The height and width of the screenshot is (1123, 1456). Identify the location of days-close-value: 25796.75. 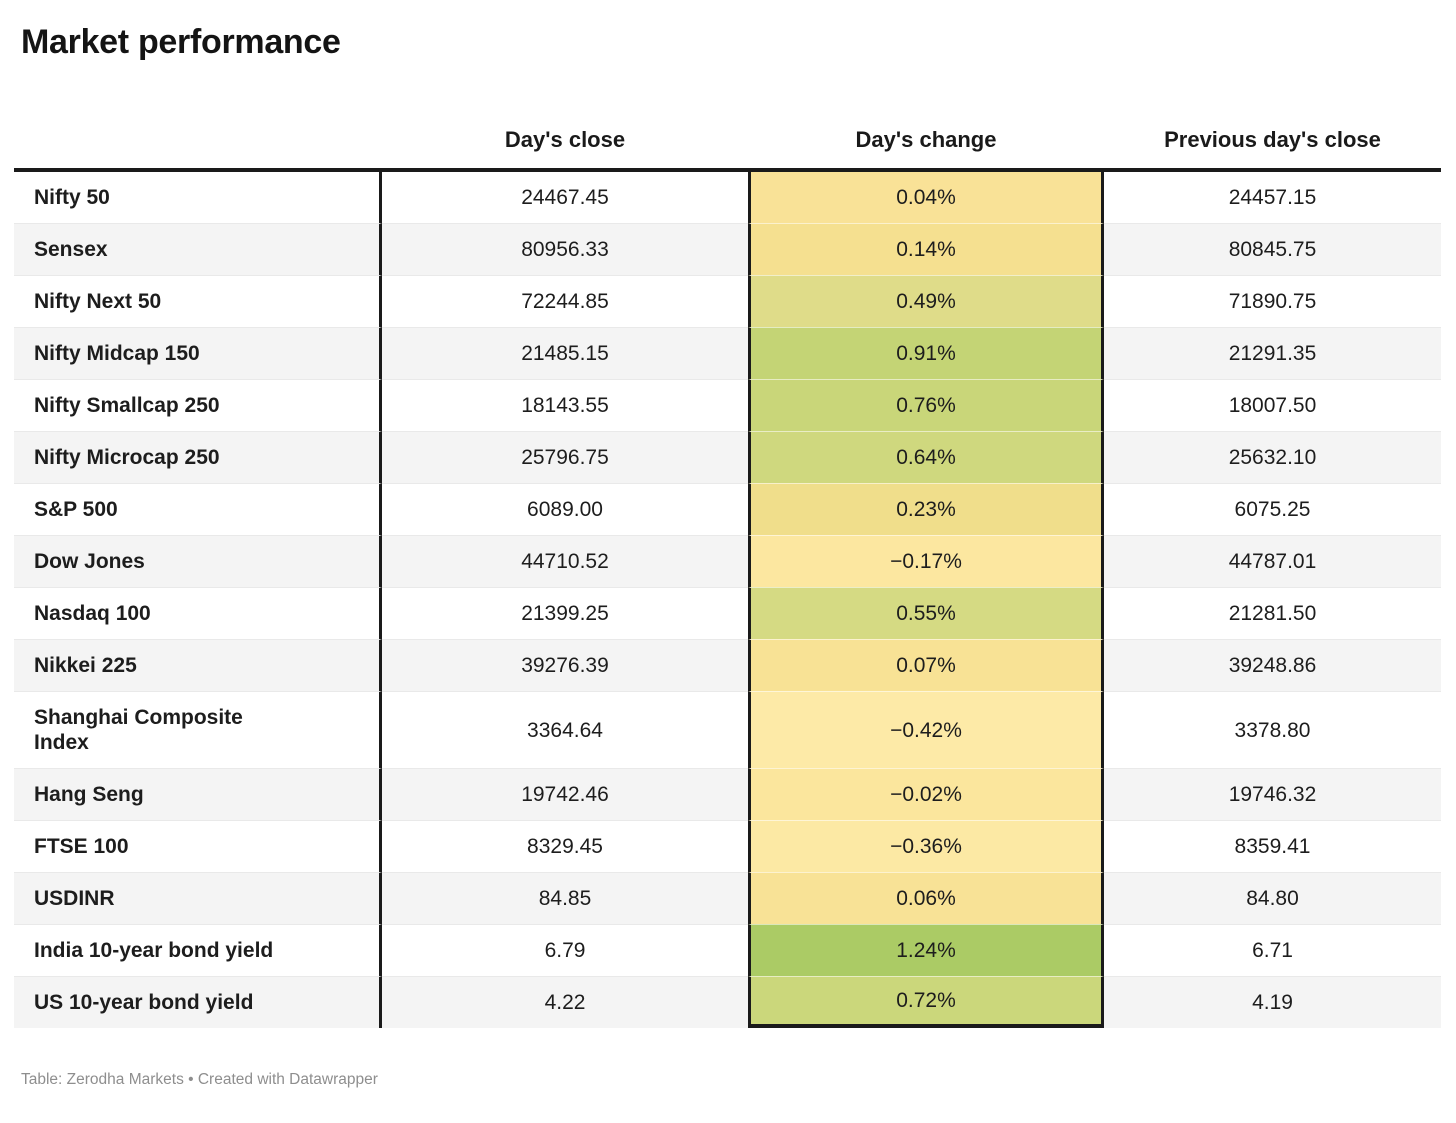
(565, 457).